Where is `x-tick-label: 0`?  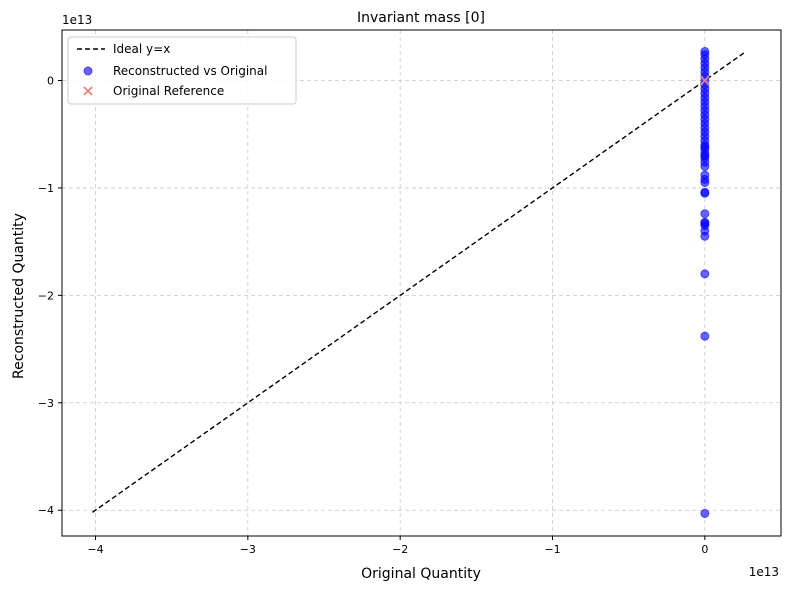
x-tick-label: 0 is located at coordinates (704, 549).